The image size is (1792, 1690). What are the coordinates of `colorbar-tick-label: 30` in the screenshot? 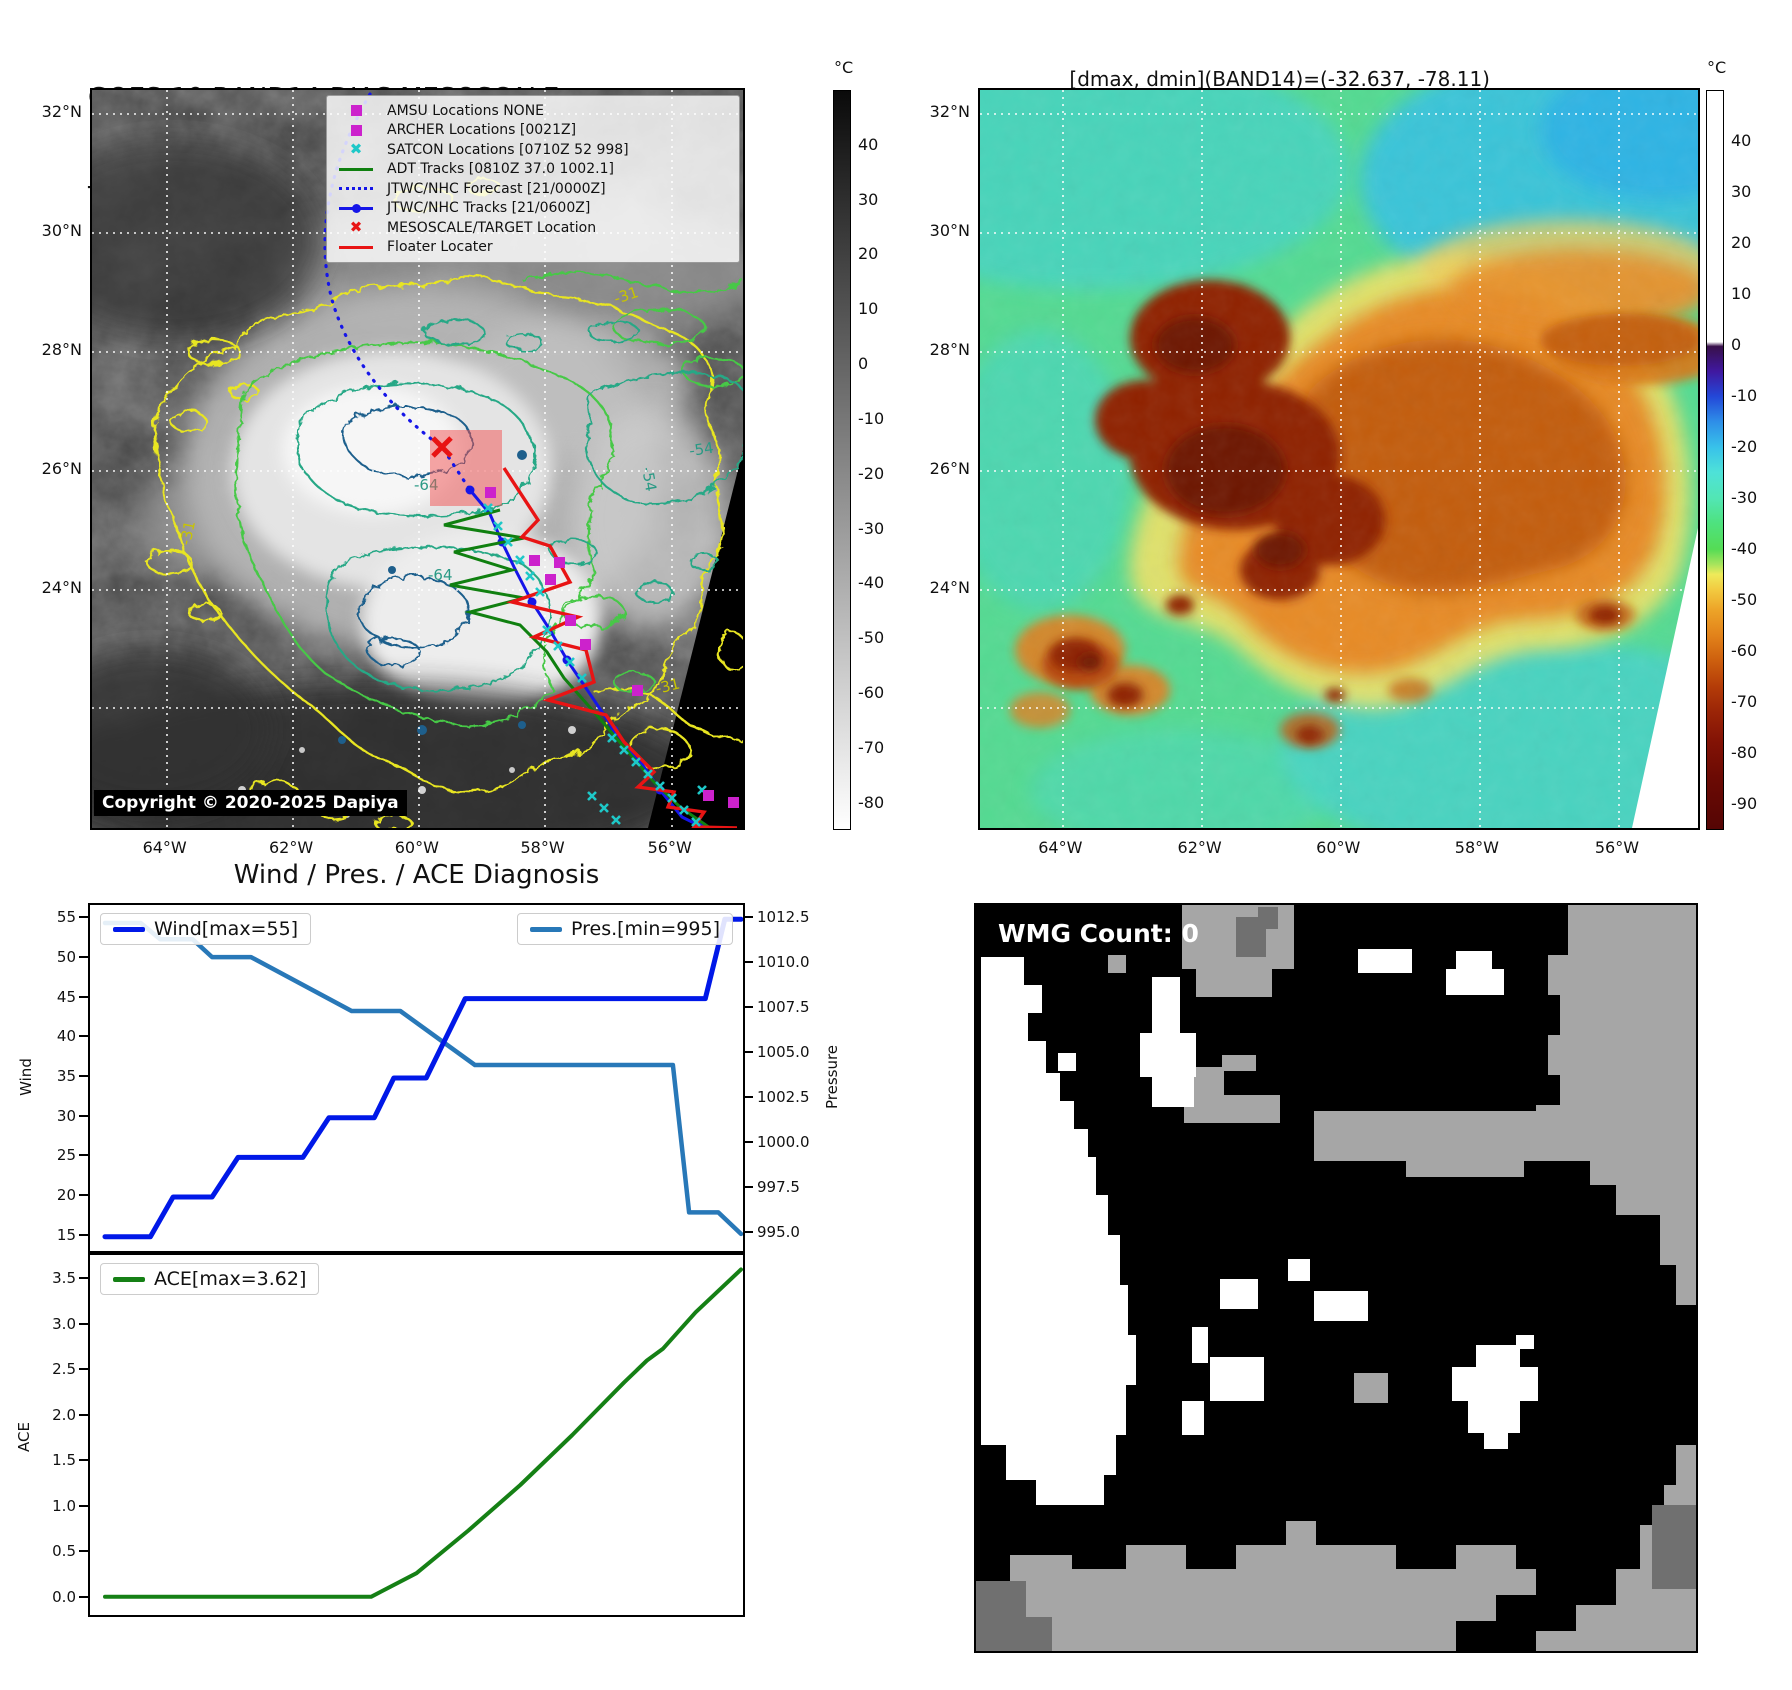 It's located at (1741, 192).